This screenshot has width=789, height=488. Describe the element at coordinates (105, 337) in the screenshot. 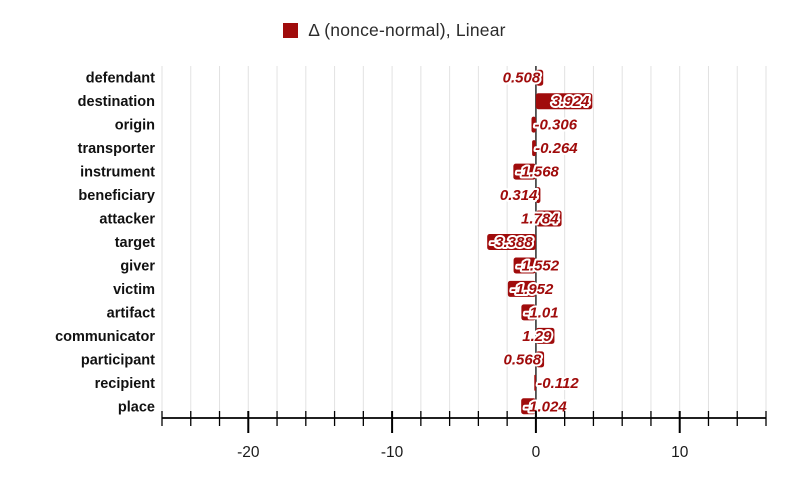

I see `category-label: communicator` at that location.